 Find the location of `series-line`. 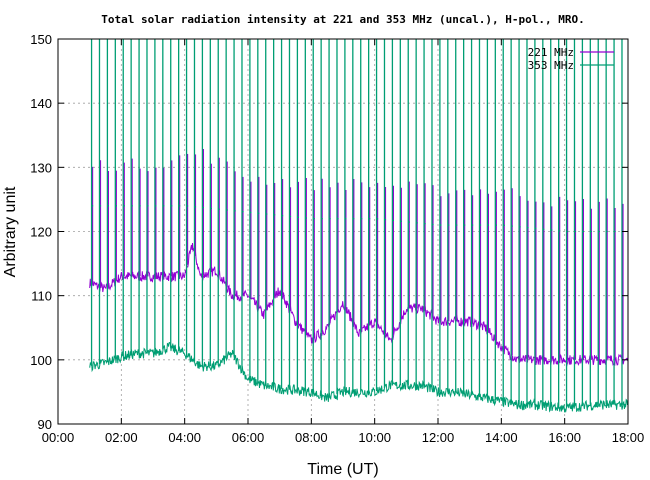

series-line is located at coordinates (359, 377).